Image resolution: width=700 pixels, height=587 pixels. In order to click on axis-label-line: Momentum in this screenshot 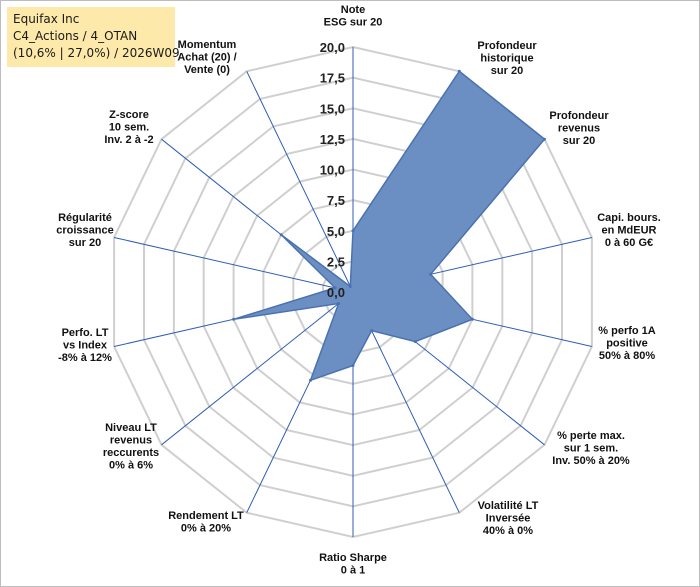, I will do `click(207, 45)`.